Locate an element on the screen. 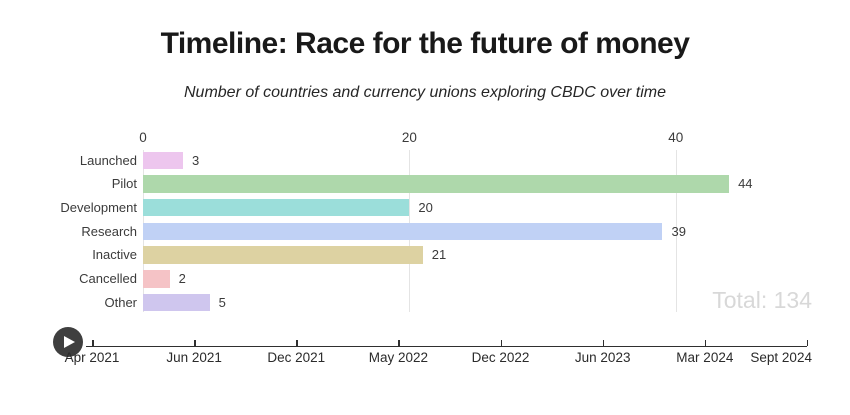 The width and height of the screenshot is (850, 415). timeline-tick-label: May 2022 is located at coordinates (398, 357).